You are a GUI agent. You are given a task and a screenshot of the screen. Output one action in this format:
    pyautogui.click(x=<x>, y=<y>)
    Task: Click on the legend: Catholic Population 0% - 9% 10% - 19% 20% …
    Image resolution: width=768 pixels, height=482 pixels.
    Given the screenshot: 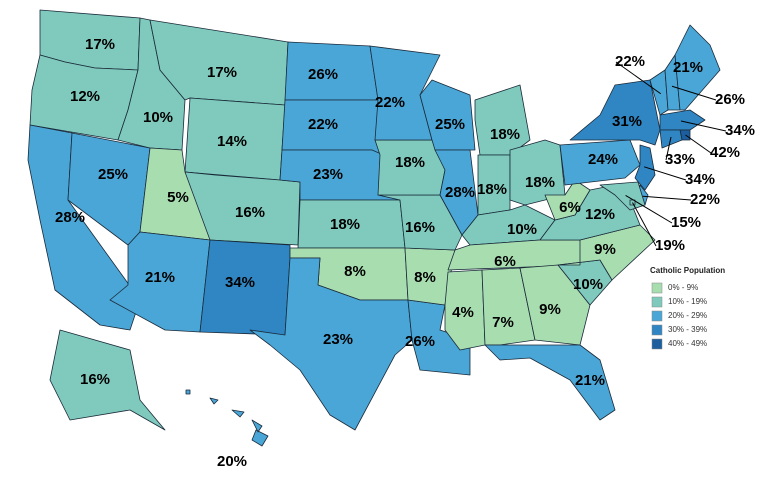 What is the action you would take?
    pyautogui.click(x=687, y=308)
    